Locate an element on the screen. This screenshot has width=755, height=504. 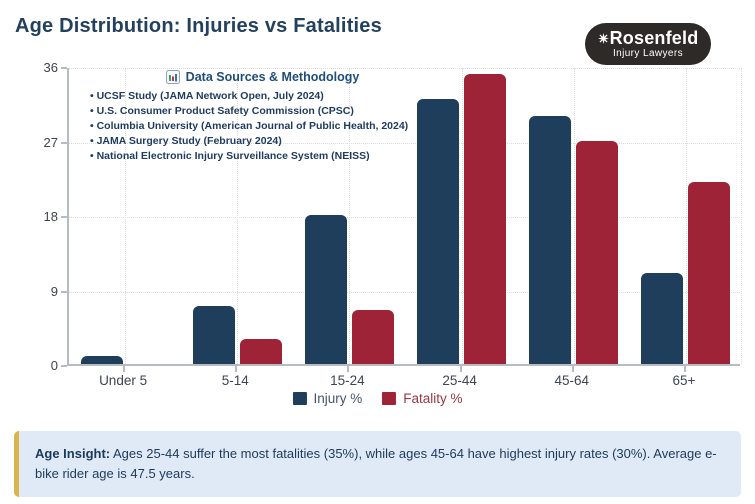
legend-item-injury: Injury % is located at coordinates (327, 398).